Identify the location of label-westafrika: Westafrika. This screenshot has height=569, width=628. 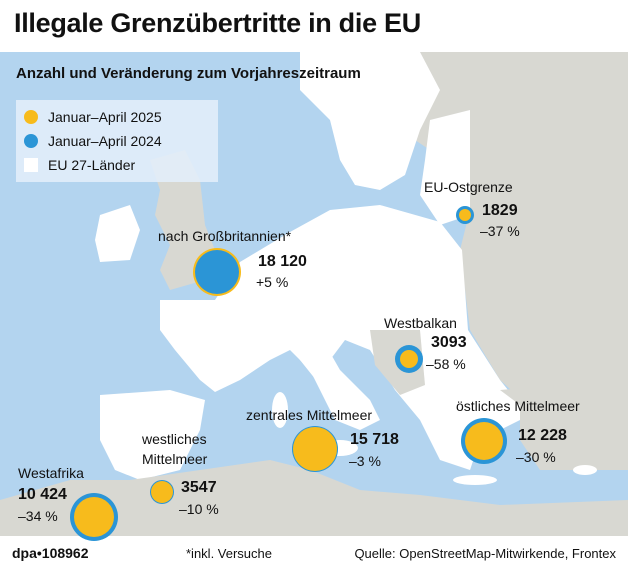
(51, 473).